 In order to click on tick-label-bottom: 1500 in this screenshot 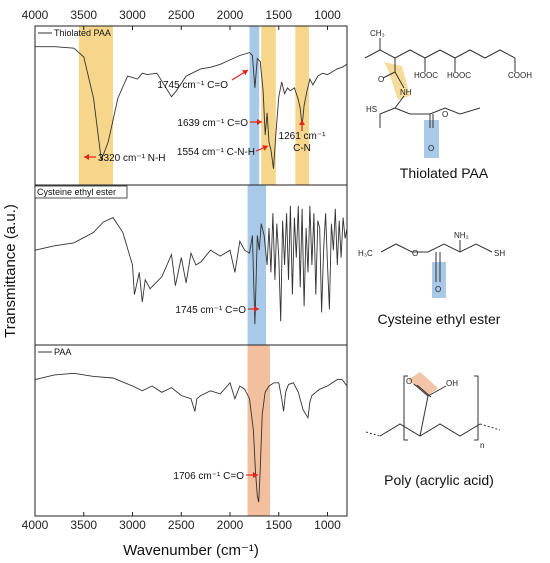, I will do `click(278, 525)`.